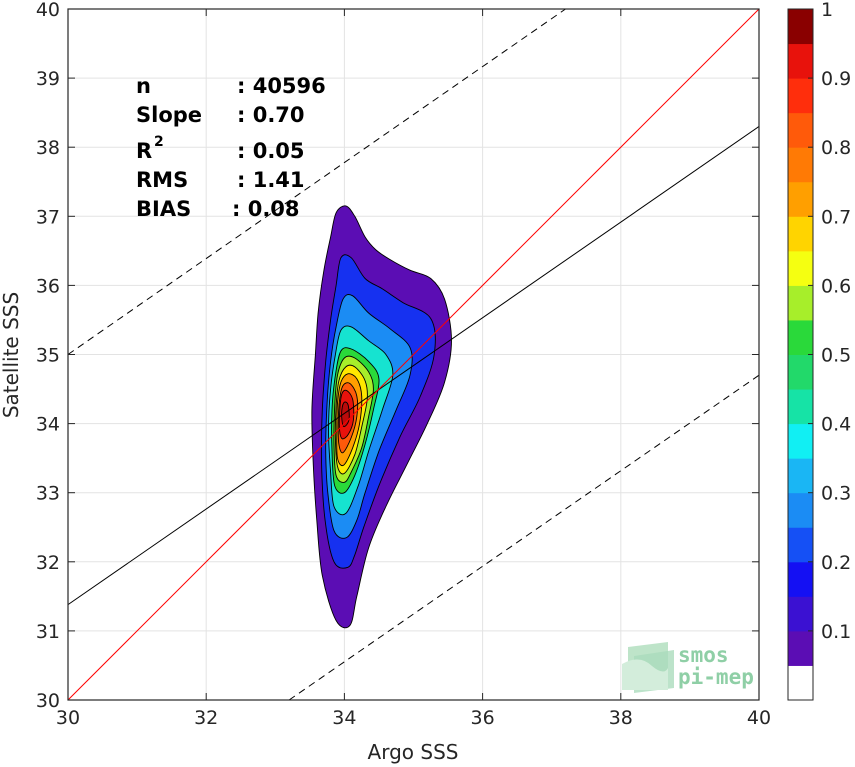  Describe the element at coordinates (344, 718) in the screenshot. I see `x-tick-label-2: 34` at that location.